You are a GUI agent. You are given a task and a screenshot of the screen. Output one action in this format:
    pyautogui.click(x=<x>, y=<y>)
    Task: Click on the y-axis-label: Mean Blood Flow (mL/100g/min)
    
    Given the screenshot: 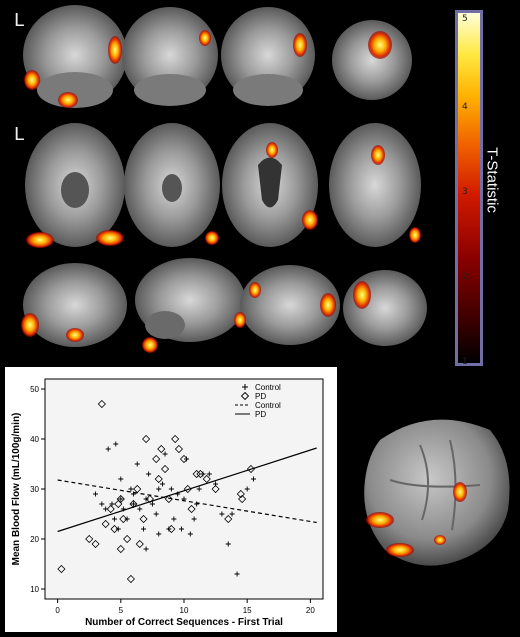 What is the action you would take?
    pyautogui.click(x=16, y=489)
    